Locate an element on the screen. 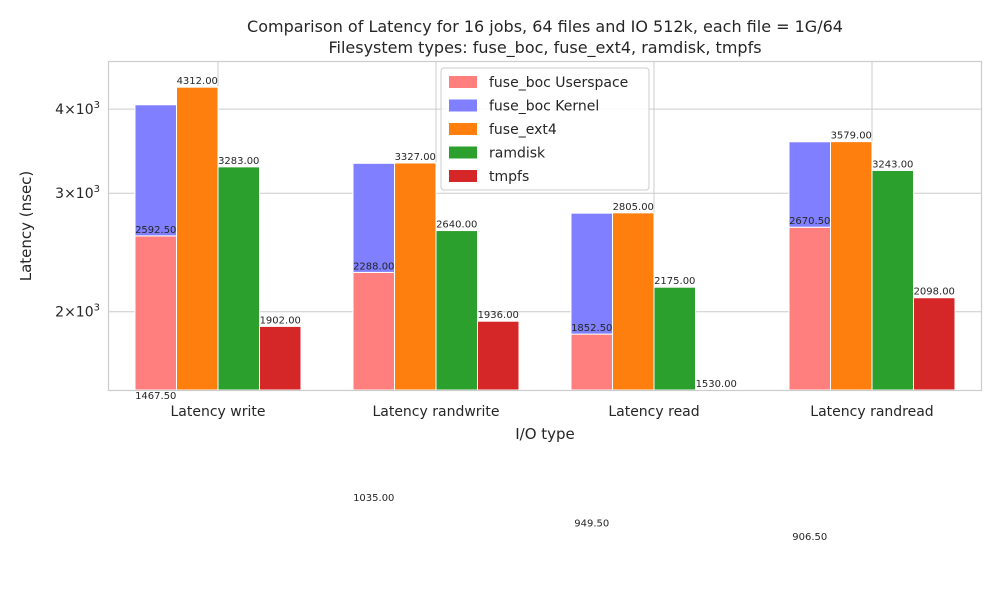 The image size is (1000, 600). value-label: 2670.50 is located at coordinates (809, 221).